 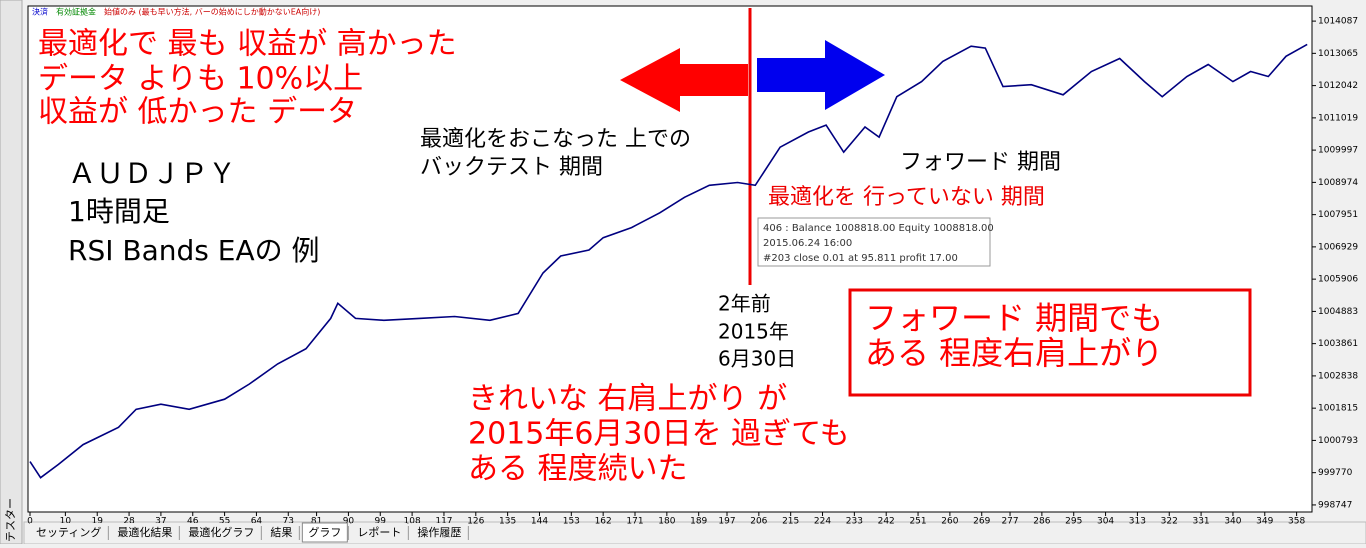 I want to click on annotation: 6月30日, so click(x=757, y=359).